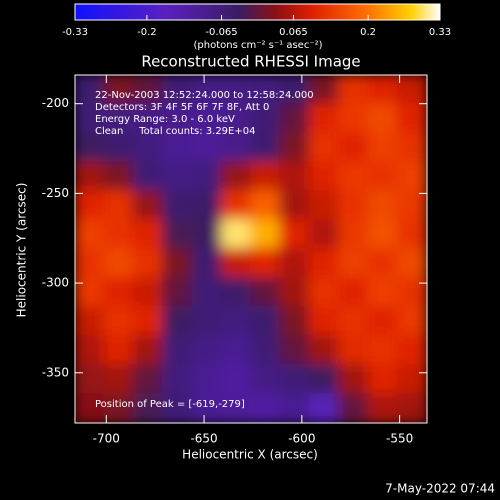  Describe the element at coordinates (368, 32) in the screenshot. I see `colorbar-tick-label: 0.2` at that location.